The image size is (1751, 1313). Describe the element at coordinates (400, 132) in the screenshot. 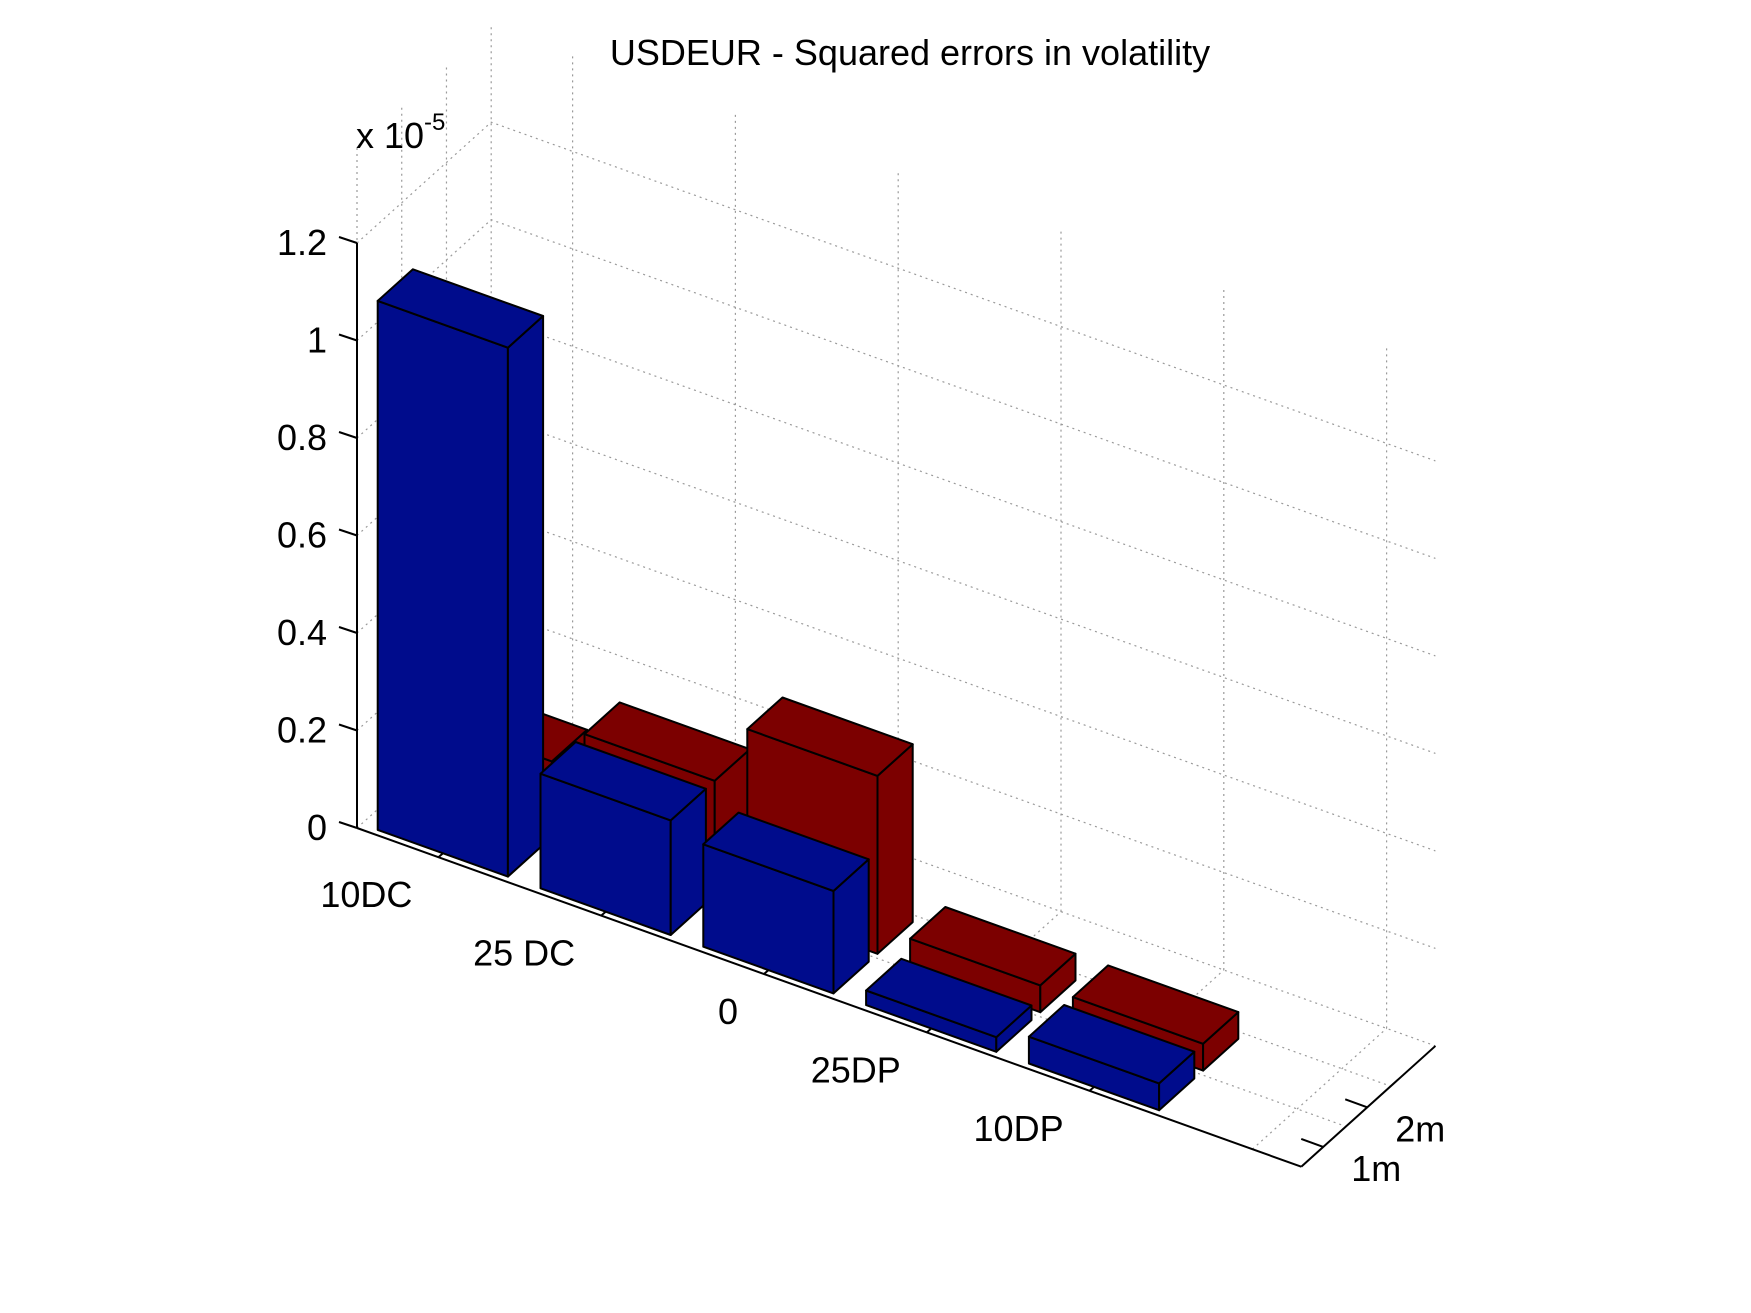

I see `scale-exponent-label: x 10-5` at that location.